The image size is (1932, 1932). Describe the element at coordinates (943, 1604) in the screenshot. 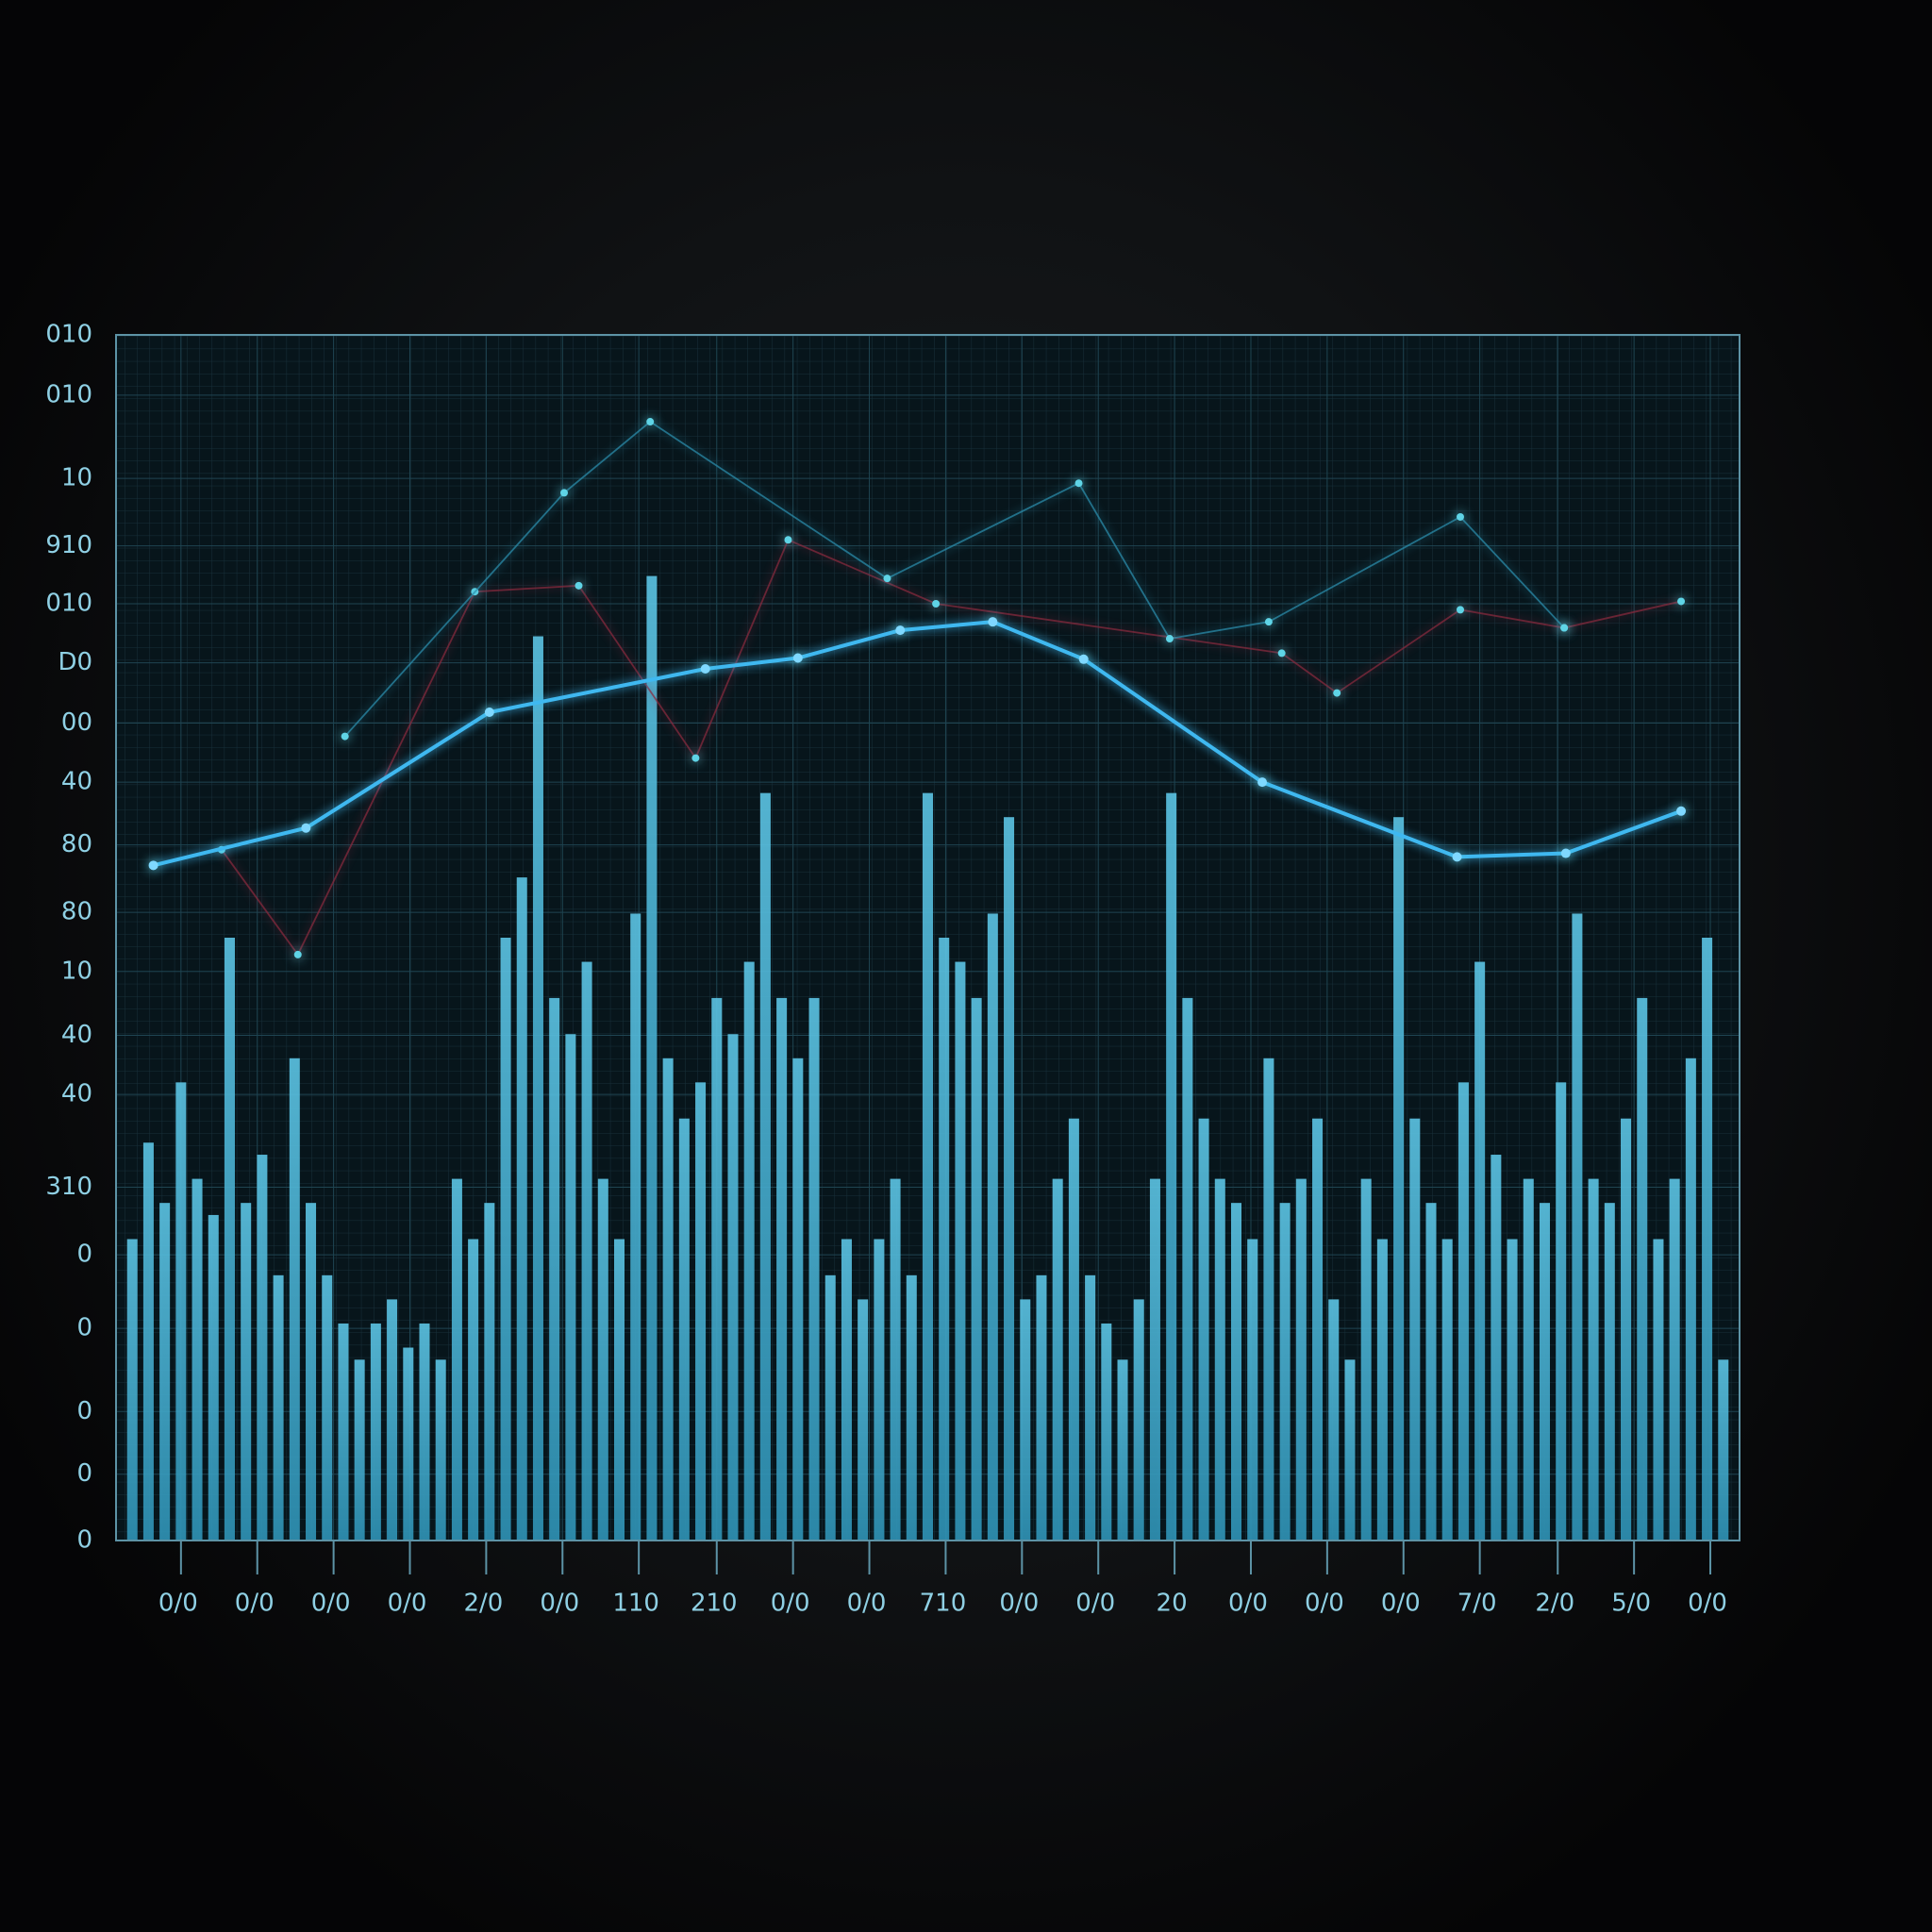

I see `x-tick-label: 710` at that location.